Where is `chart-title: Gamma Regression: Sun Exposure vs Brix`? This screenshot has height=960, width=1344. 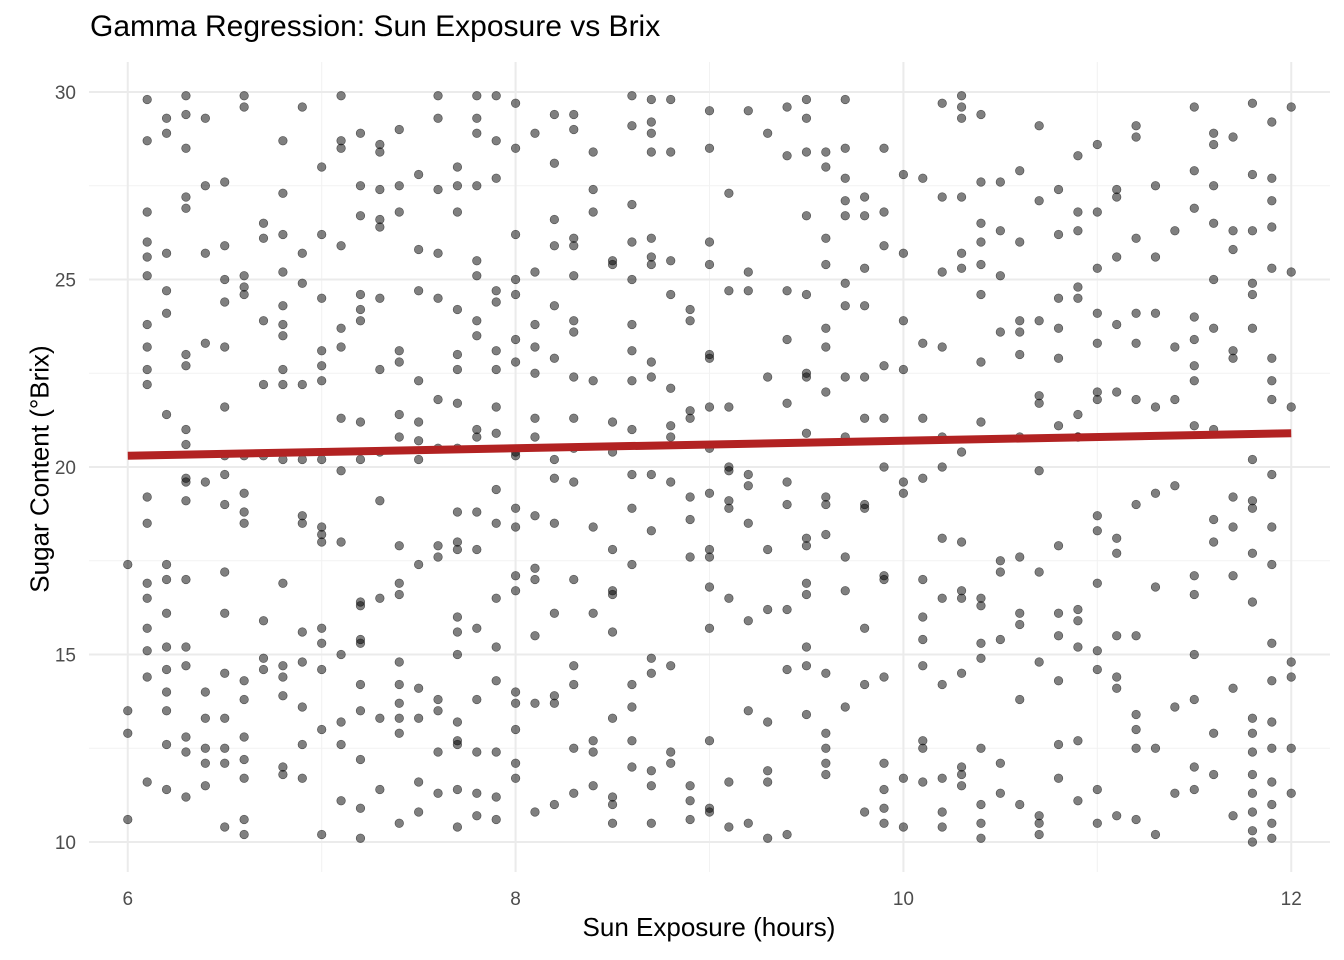
chart-title: Gamma Regression: Sun Exposure vs Brix is located at coordinates (375, 26).